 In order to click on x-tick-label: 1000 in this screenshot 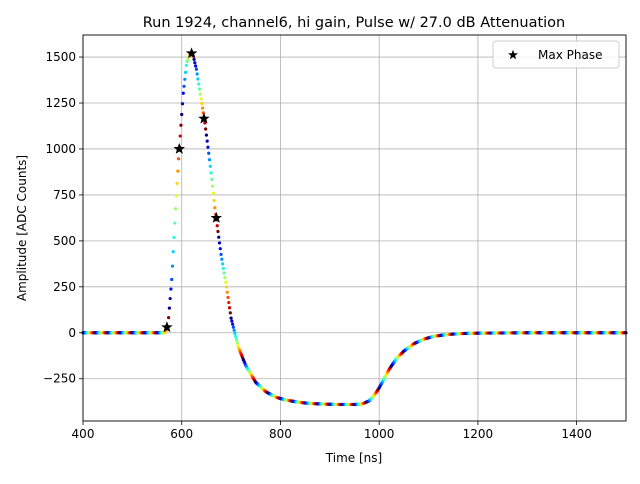, I will do `click(379, 434)`.